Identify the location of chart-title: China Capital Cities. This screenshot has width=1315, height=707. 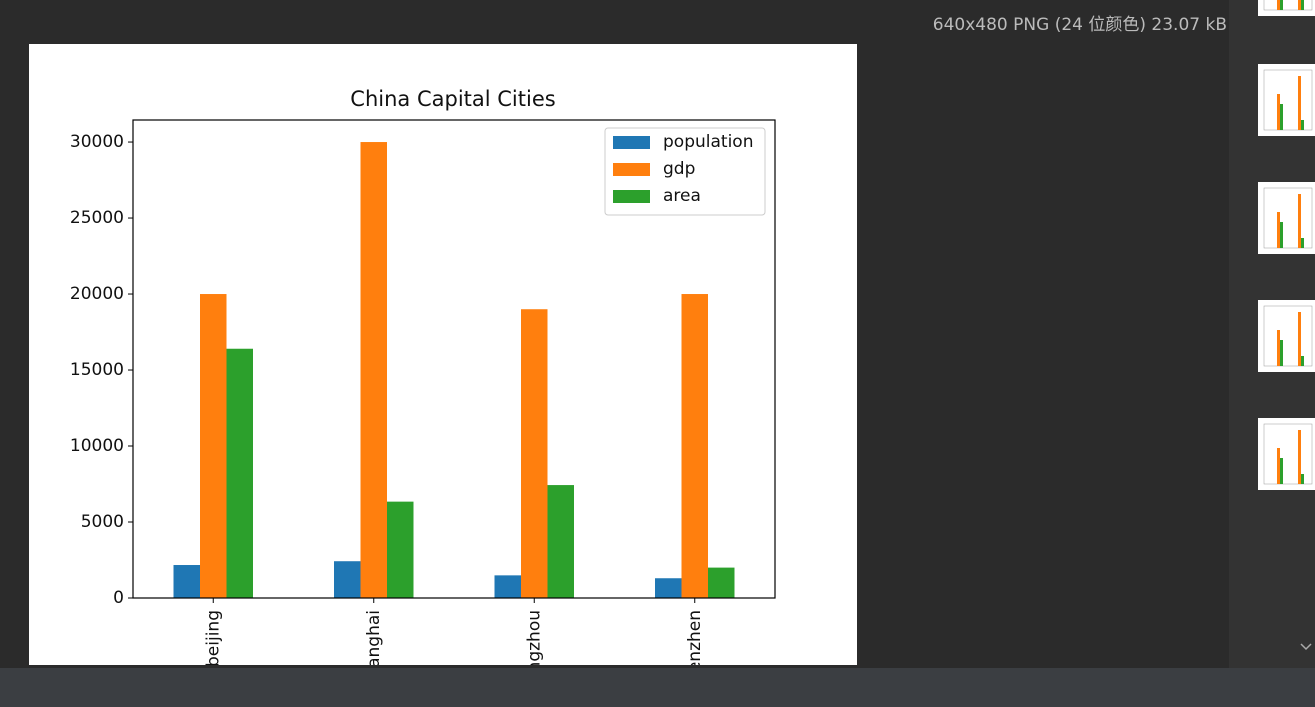
(452, 99).